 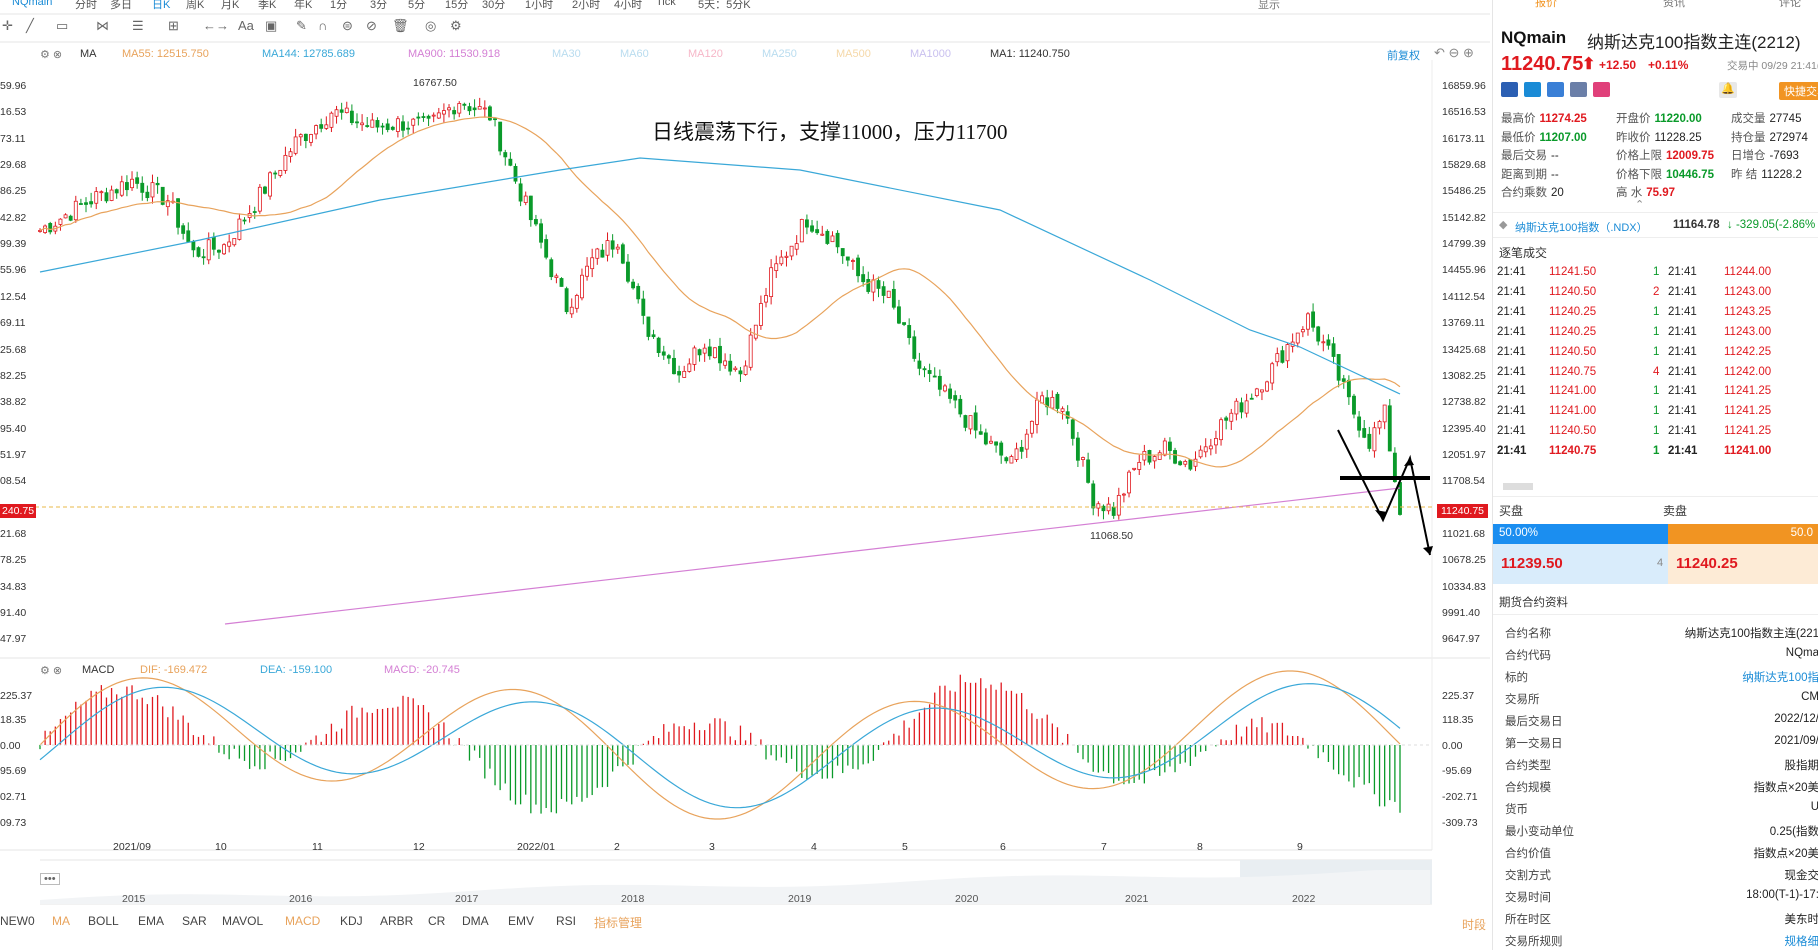 What do you see at coordinates (151, 921) in the screenshot?
I see `indicator-tab: EMA` at bounding box center [151, 921].